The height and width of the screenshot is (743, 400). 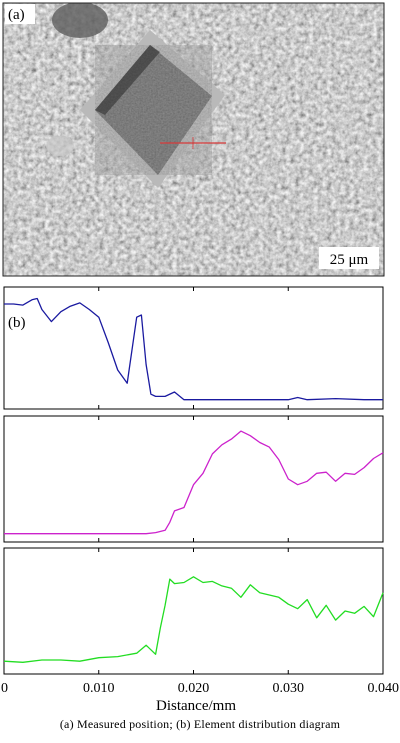 I want to click on panel-b-label: (b), so click(x=17, y=323).